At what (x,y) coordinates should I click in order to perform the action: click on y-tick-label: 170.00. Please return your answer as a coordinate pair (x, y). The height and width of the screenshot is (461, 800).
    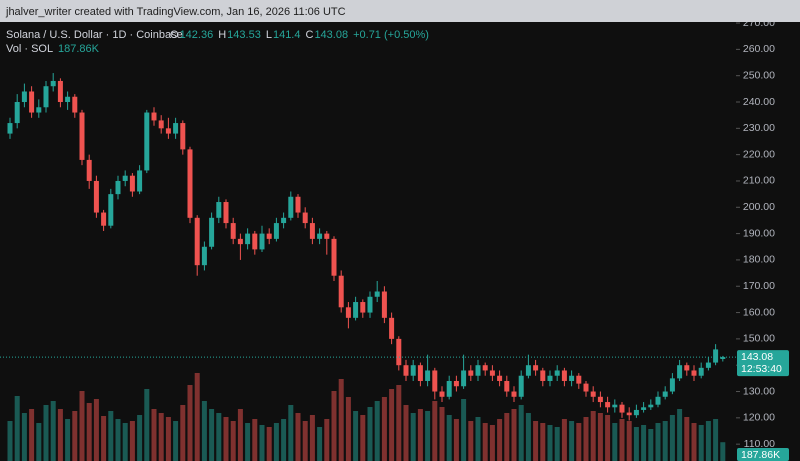
    Looking at the image, I should click on (759, 286).